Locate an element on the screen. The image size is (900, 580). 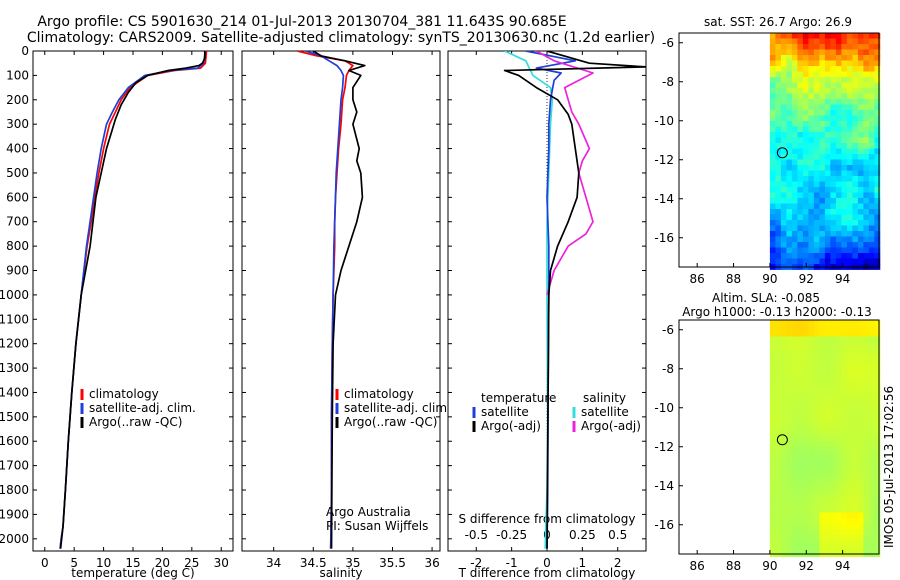
y-tick-label: -16 is located at coordinates (664, 525).